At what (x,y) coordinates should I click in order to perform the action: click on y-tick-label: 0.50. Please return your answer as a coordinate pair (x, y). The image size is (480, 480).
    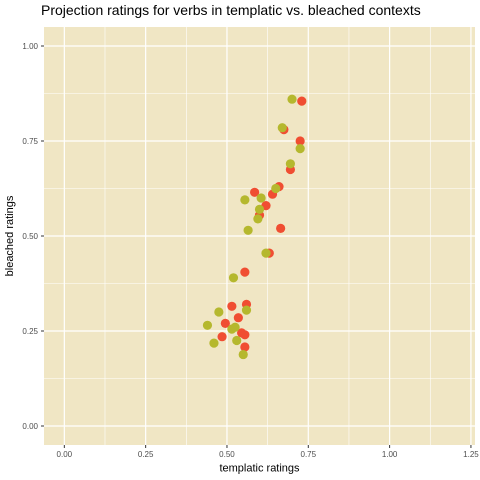
    Looking at the image, I should click on (30, 236).